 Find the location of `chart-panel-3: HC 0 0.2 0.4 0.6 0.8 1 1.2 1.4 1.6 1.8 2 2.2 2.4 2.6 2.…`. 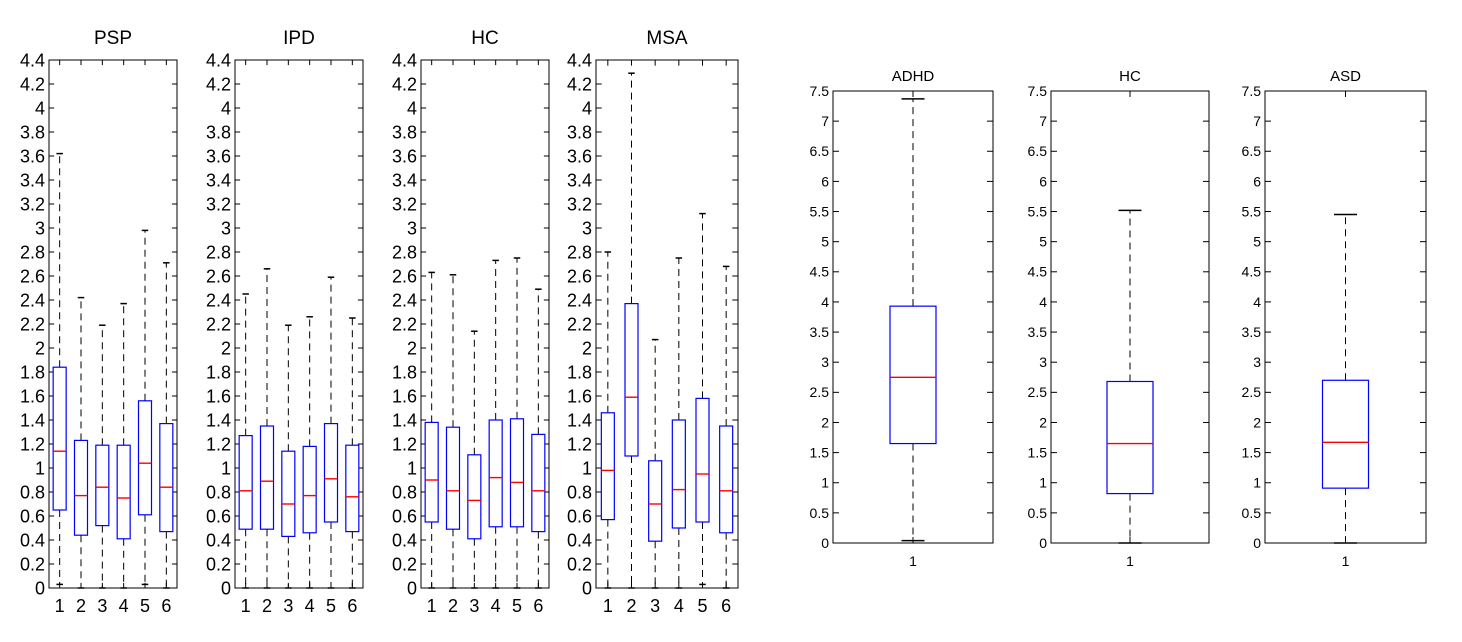

chart-panel-3: HC 0 0.2 0.4 0.6 0.8 1 1.2 1.4 1.6 1.8 2 2.2 2.4 2.6 2.… is located at coordinates (471, 322).